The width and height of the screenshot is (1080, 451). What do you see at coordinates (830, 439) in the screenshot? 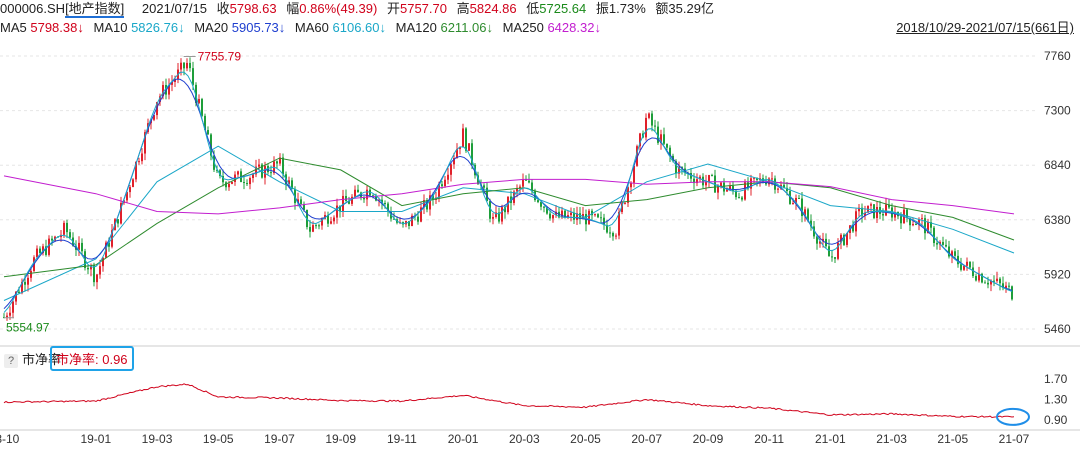
I see `time-tick-label: 21-01` at bounding box center [830, 439].